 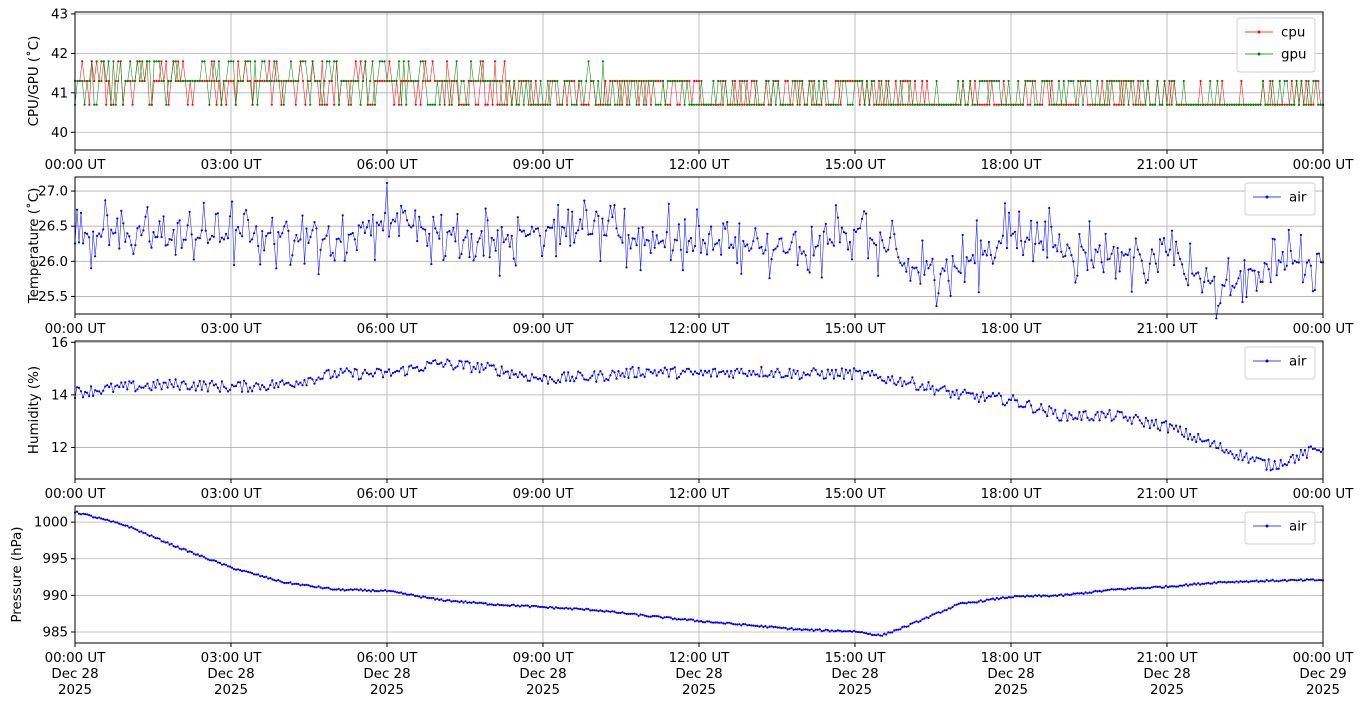 What do you see at coordinates (542, 674) in the screenshot?
I see `x-date-label: Dec 28` at bounding box center [542, 674].